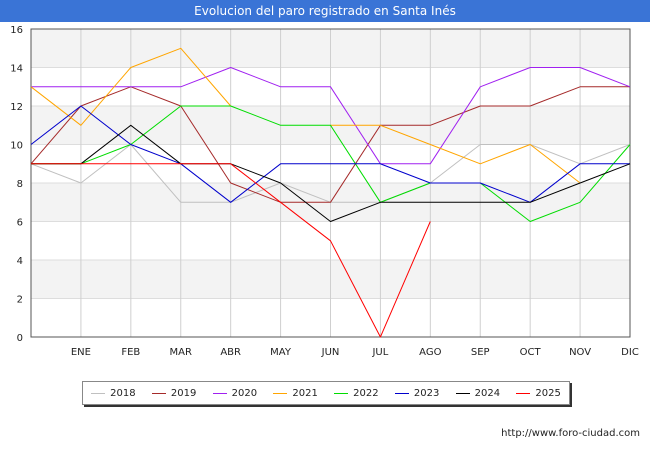 The image size is (650, 450). I want to click on x-tick-label: OCT, so click(531, 352).